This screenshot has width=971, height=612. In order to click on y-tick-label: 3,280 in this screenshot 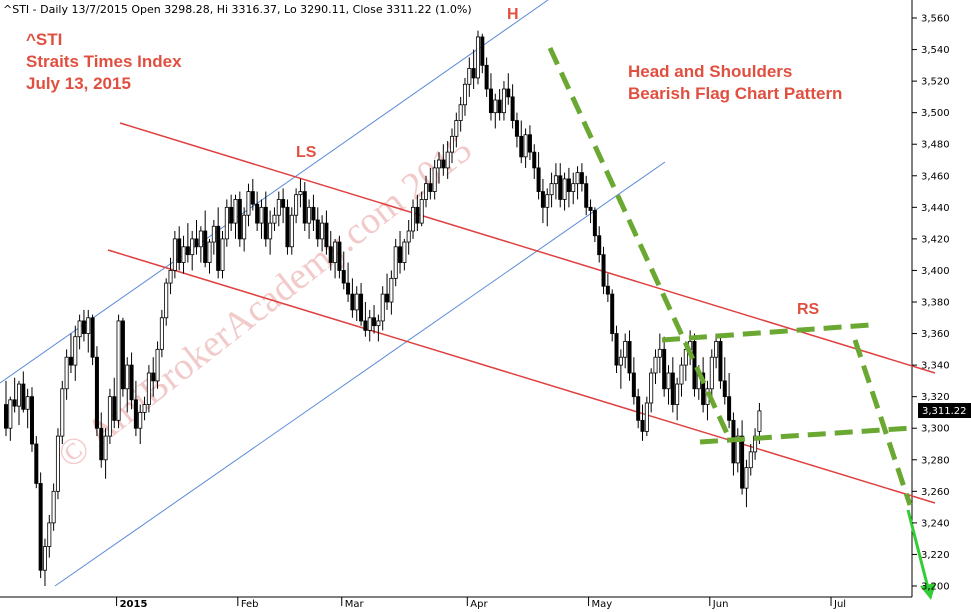, I will do `click(935, 460)`.